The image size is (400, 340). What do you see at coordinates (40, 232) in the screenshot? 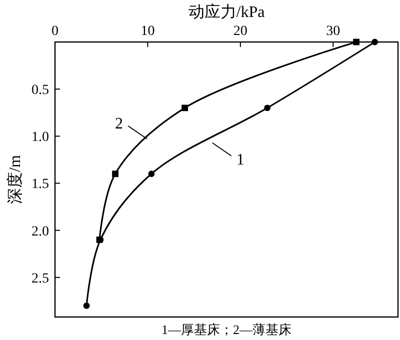
I see `y-tick-label: 2.0` at bounding box center [40, 232].